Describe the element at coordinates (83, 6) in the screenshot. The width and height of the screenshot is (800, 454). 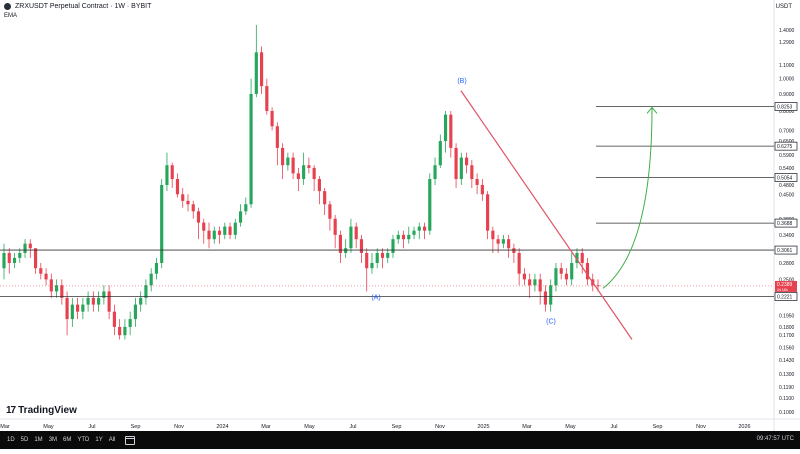
I see `symbol-title: ZRXUSDT Perpetual Contract · 1W · BYBIT` at that location.